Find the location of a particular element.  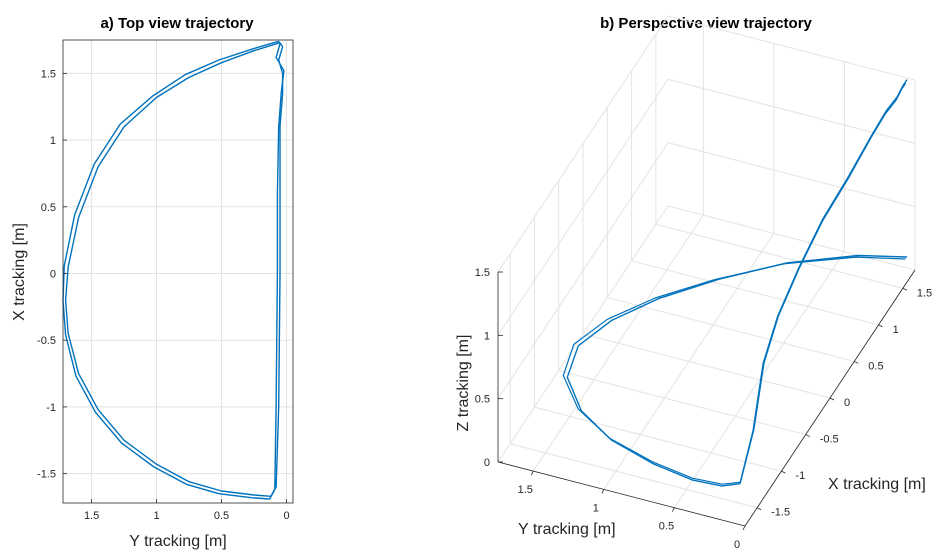

top-view-y-axis-label: X tracking [m] is located at coordinates (19, 272).